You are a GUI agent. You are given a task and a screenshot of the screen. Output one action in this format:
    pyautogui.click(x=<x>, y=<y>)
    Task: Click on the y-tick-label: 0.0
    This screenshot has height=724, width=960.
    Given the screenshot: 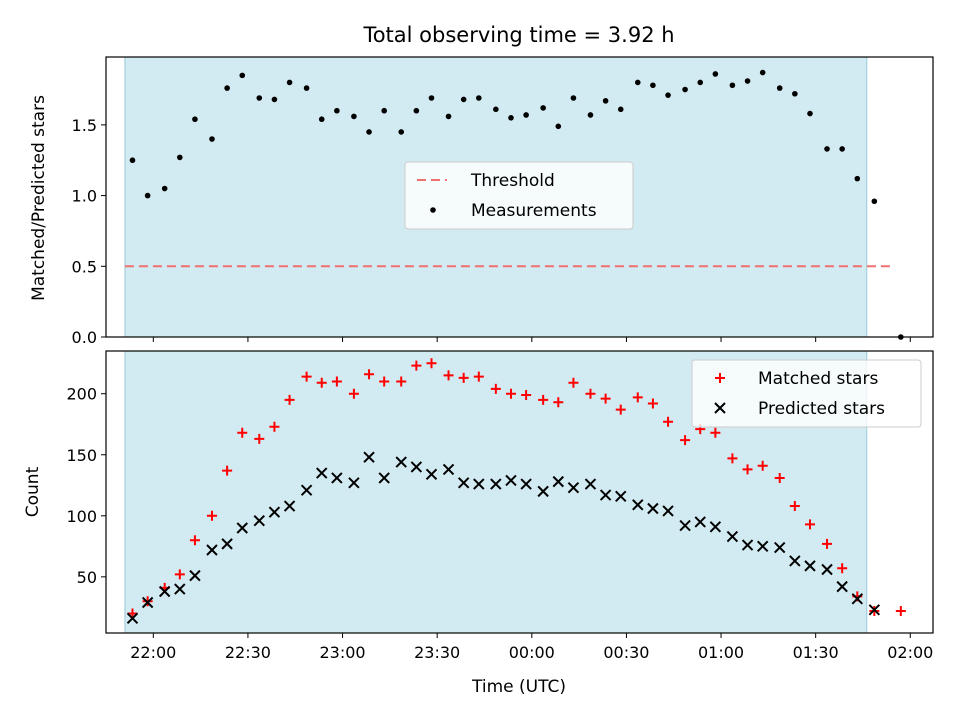 What is the action you would take?
    pyautogui.click(x=84, y=337)
    